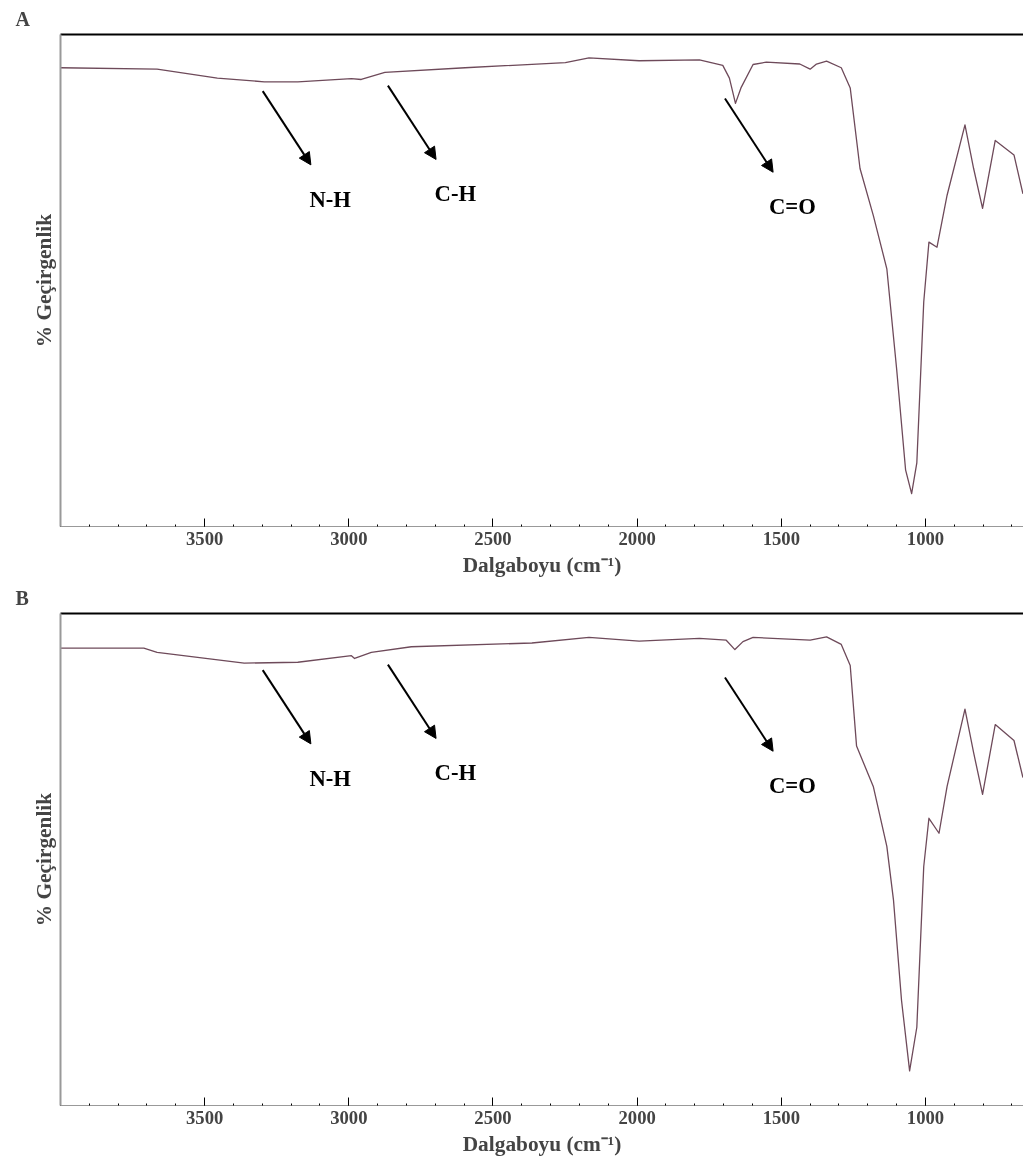  I want to click on chart-title: B, so click(22, 597).